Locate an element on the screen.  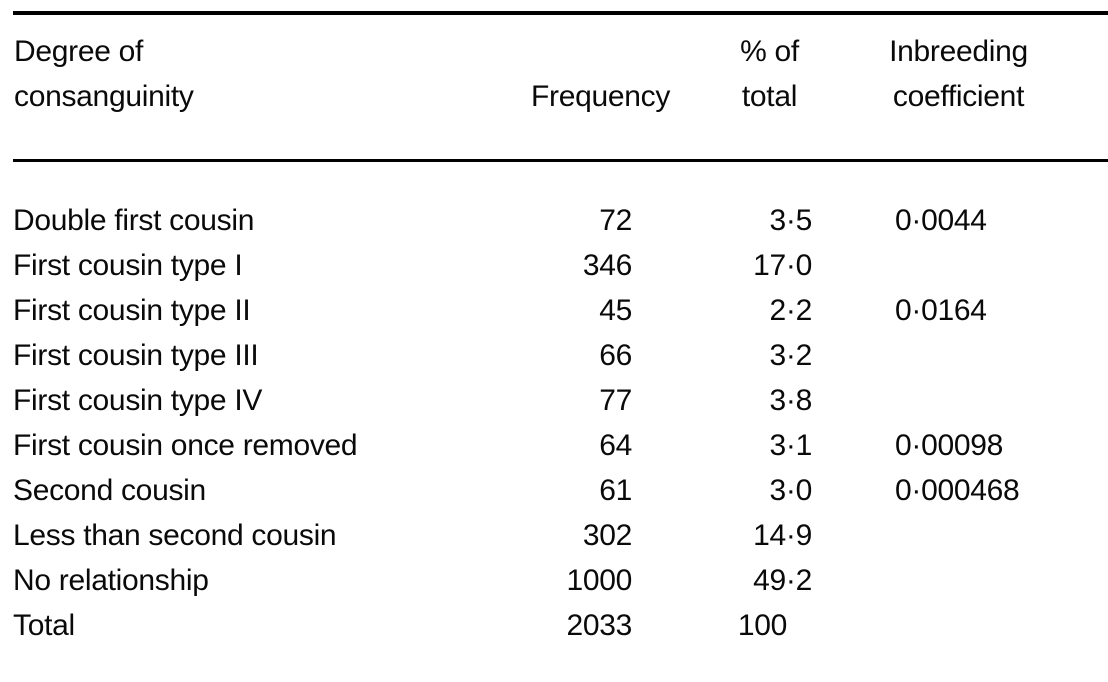
table-row: Double first cousin 72 3·5 0·0044 is located at coordinates (560, 202).